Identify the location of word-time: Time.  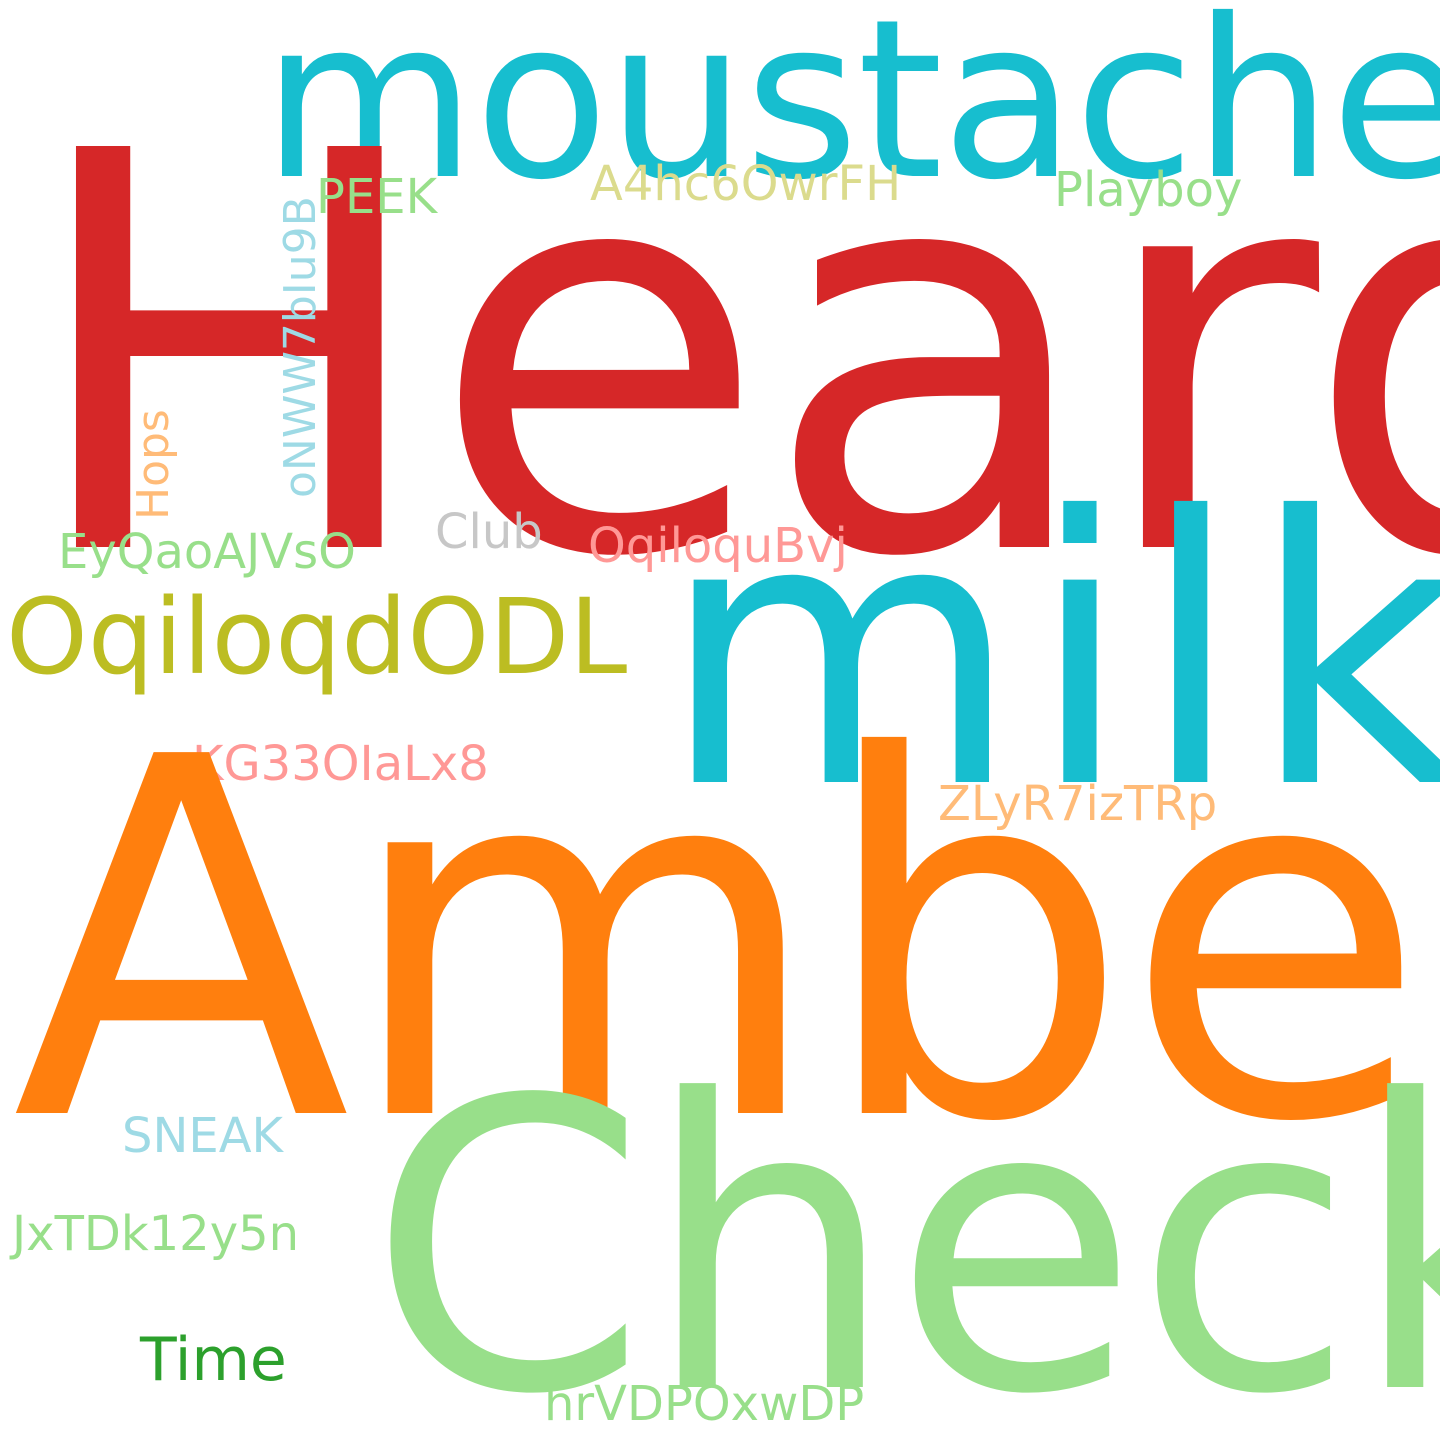
(213, 1360).